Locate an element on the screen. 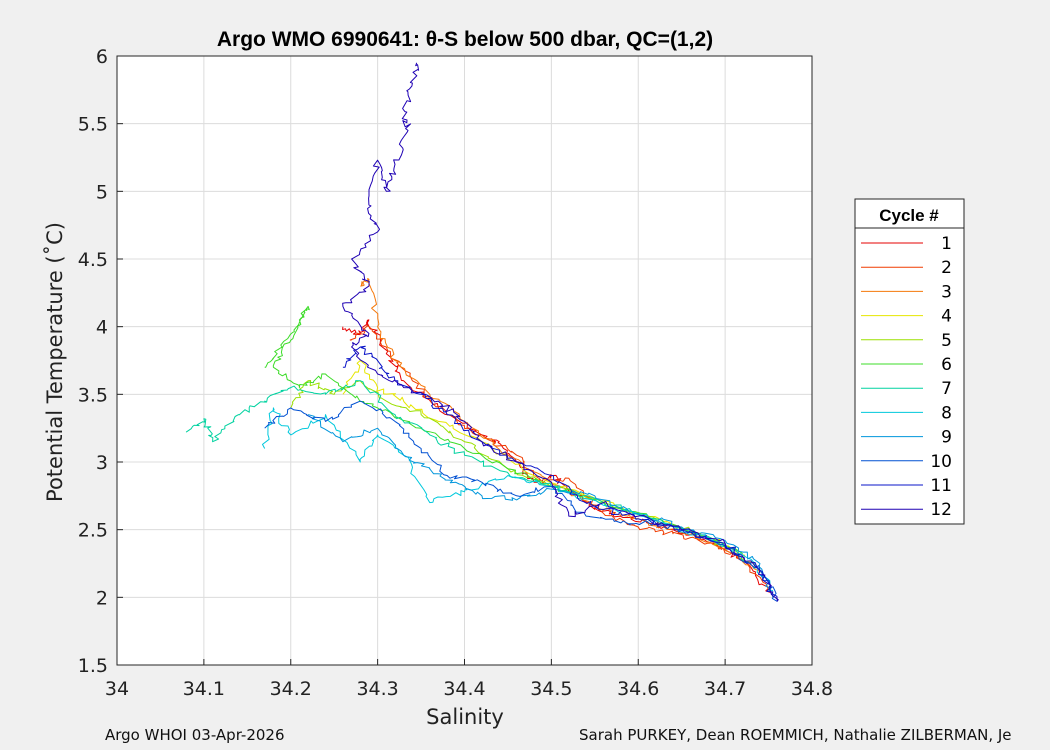  legend-item-7: 7 is located at coordinates (906, 389).